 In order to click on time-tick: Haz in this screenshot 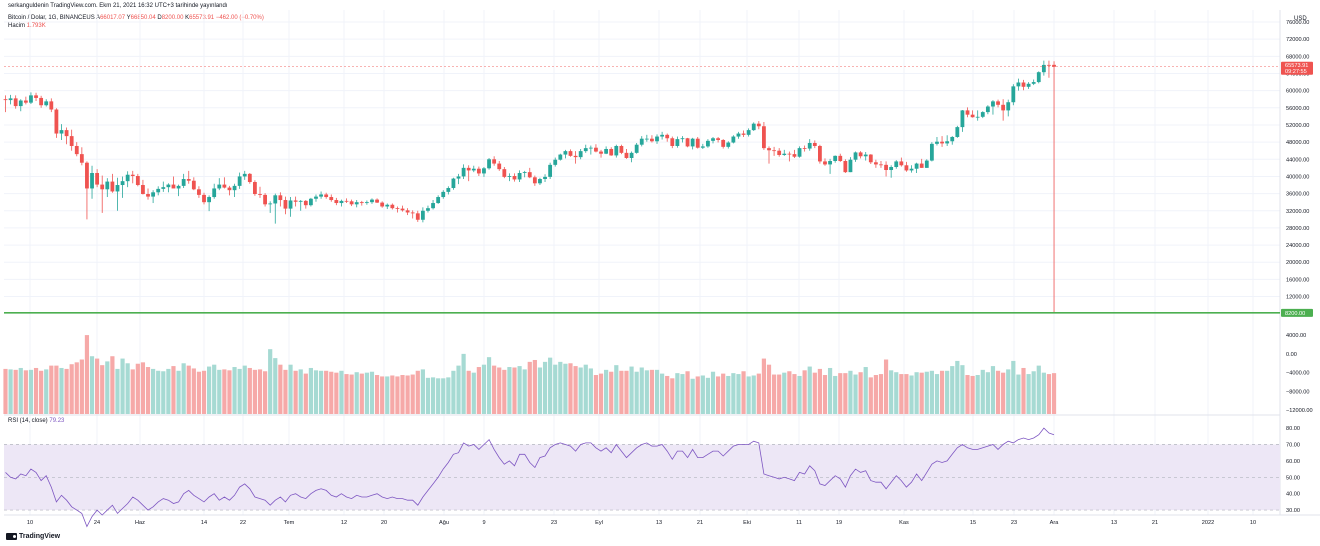, I will do `click(140, 523)`.